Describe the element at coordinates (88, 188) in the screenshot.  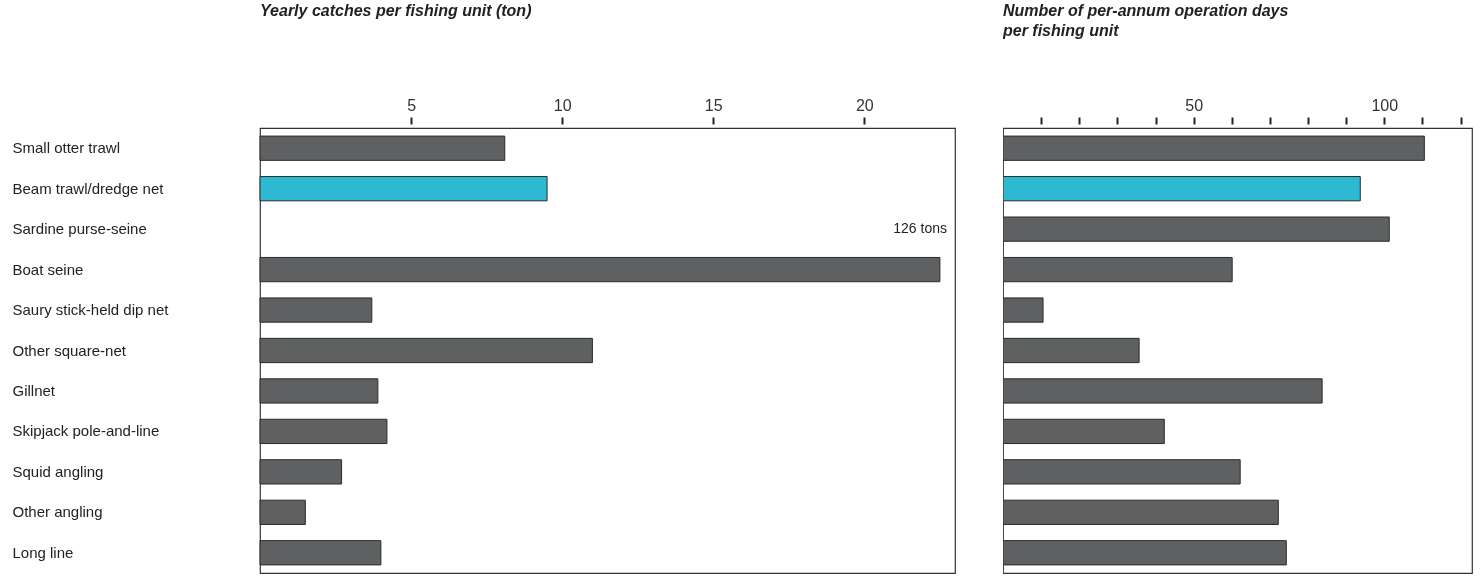
I see `y-tick-label: Beam trawl/dredge net` at that location.